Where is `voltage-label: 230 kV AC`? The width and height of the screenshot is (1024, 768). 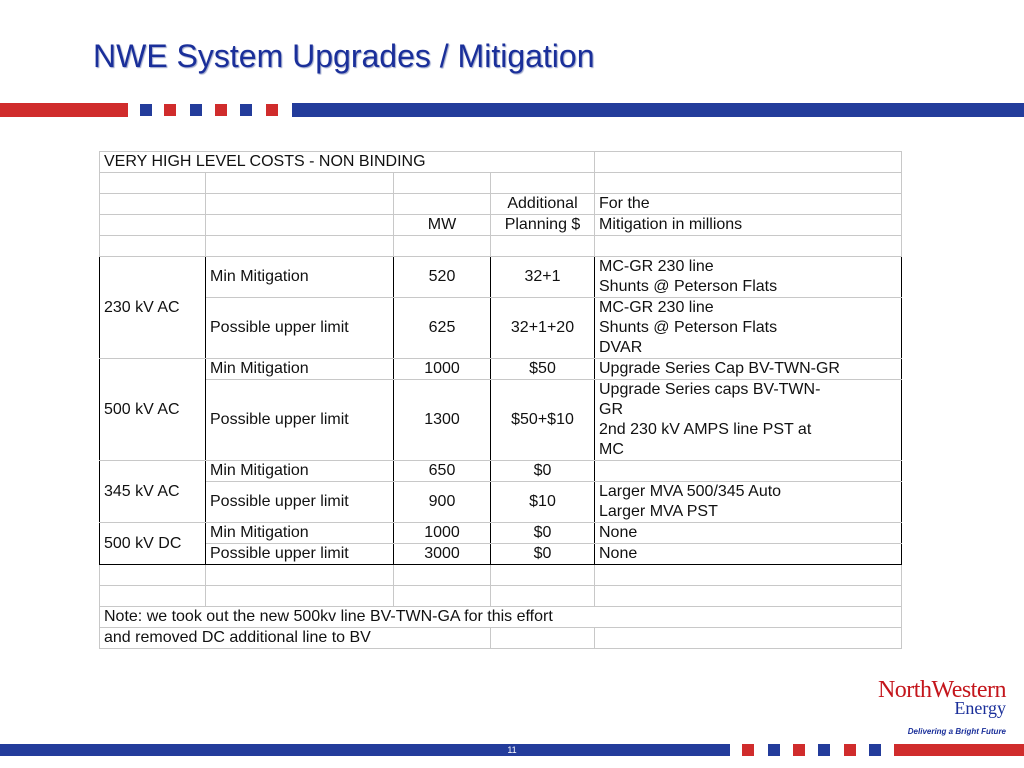
voltage-label: 230 kV AC is located at coordinates (152, 307).